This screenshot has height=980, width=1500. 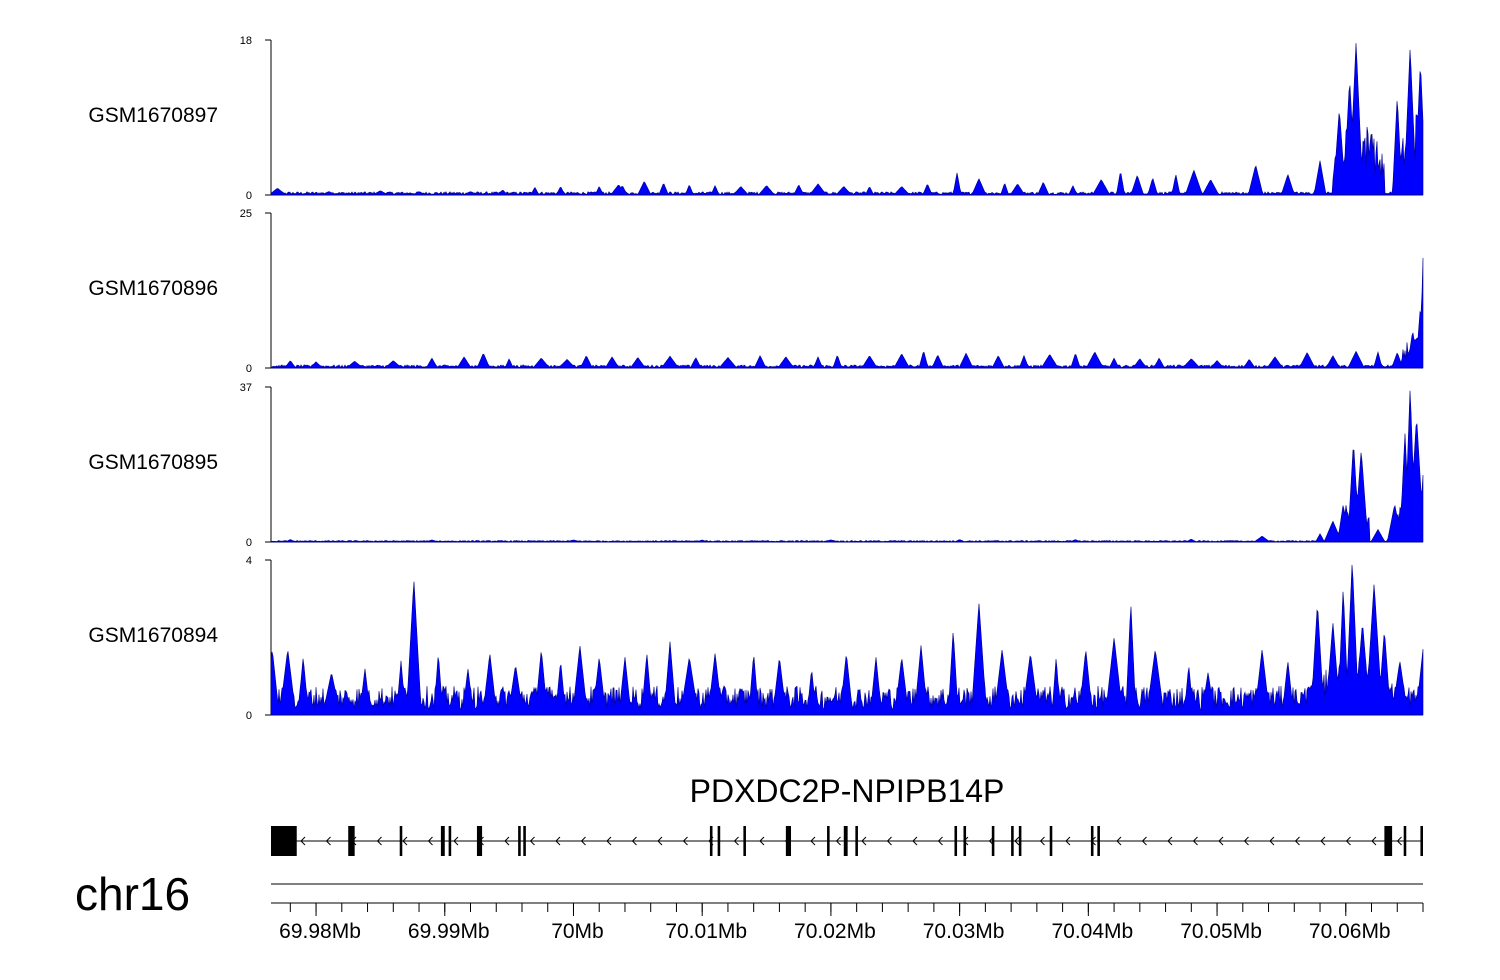 What do you see at coordinates (249, 561) in the screenshot?
I see `y-tick-label-max: 4` at bounding box center [249, 561].